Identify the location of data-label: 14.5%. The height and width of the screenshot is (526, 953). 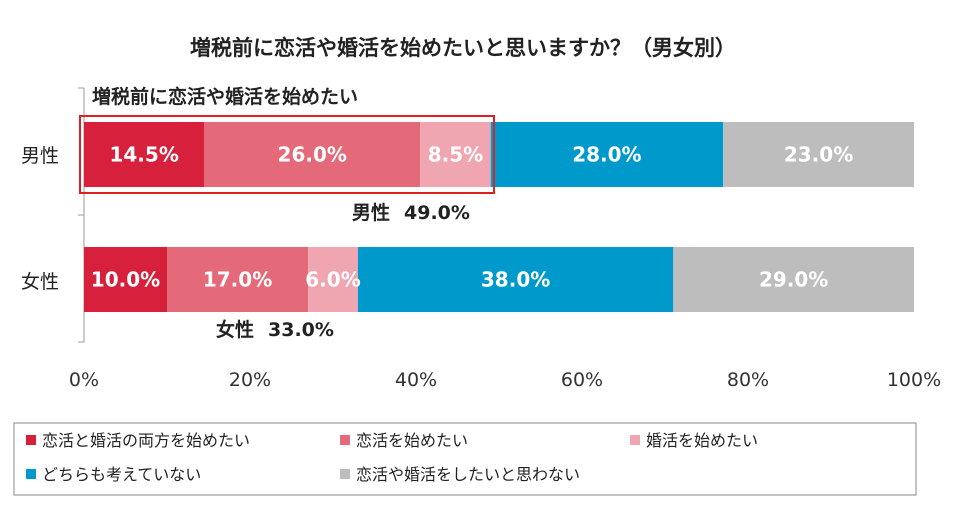
(143, 155).